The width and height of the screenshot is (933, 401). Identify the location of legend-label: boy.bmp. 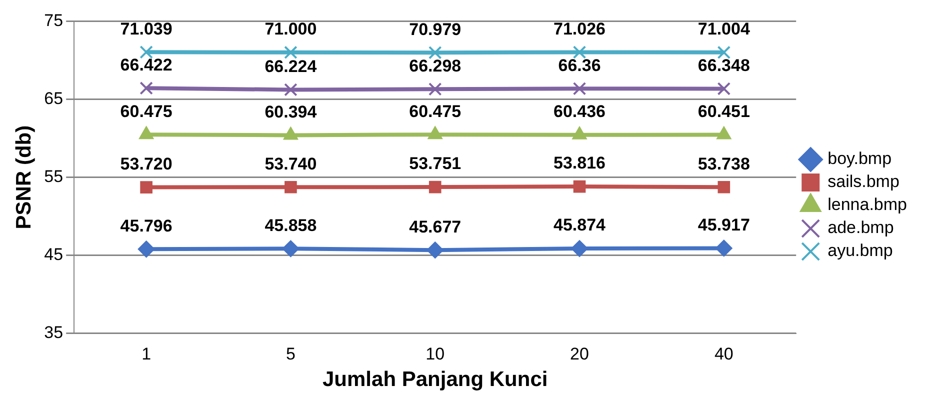
(860, 158).